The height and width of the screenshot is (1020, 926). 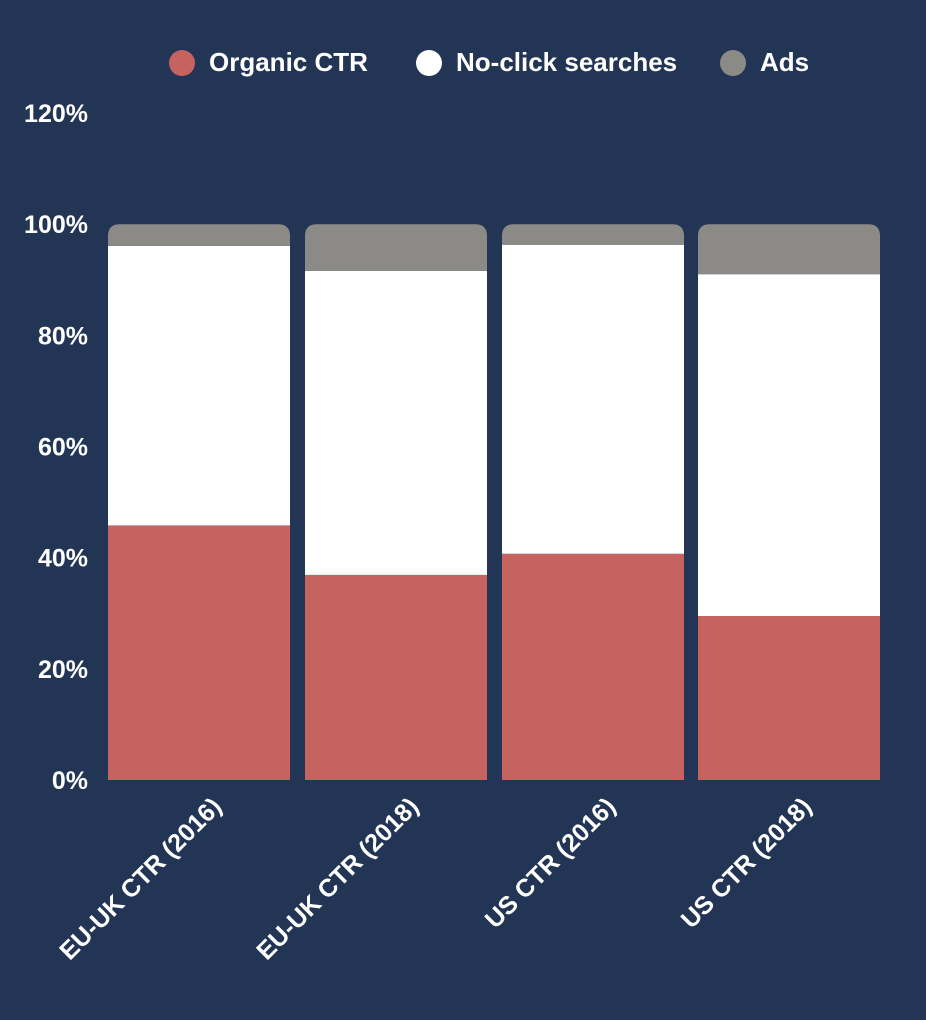 I want to click on y-tick-label: 40%, so click(x=63, y=559).